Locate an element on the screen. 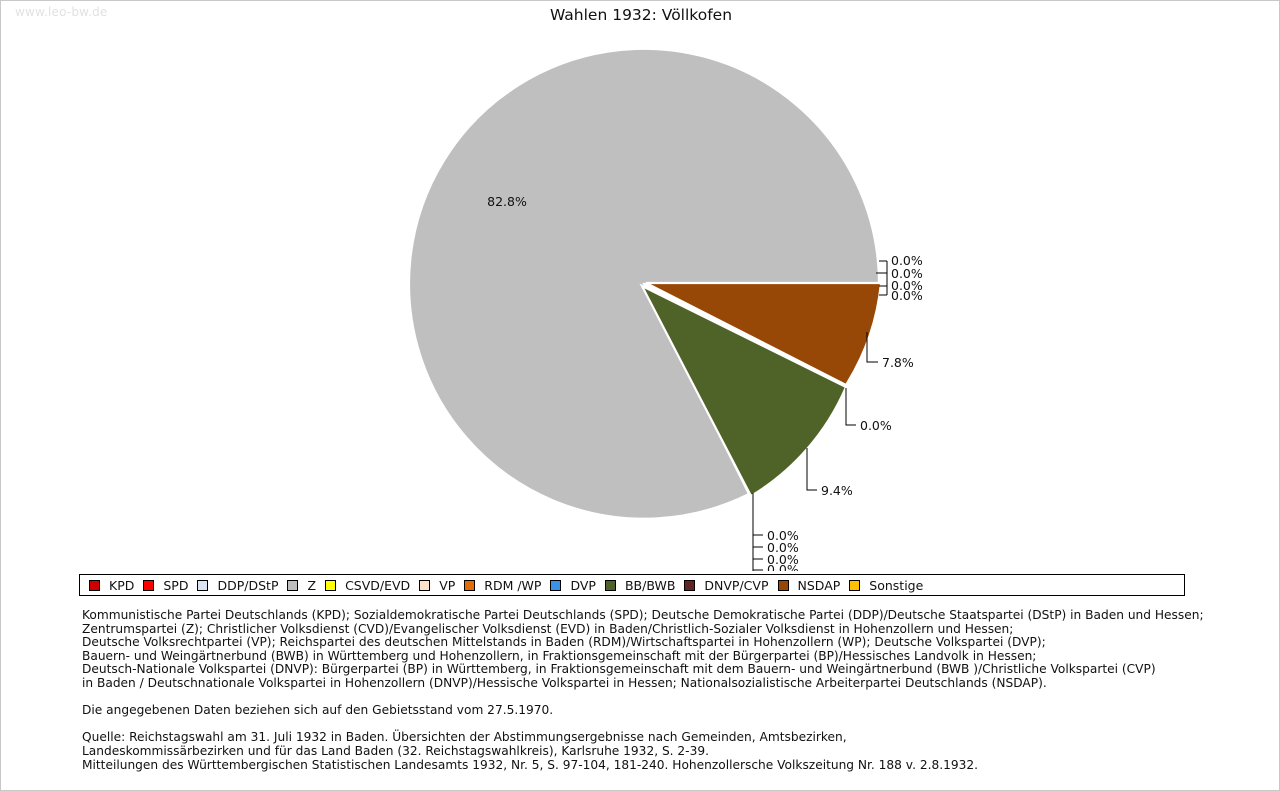 This screenshot has height=791, width=1280. site-watermark: www.leo-bw.de is located at coordinates (61, 12).